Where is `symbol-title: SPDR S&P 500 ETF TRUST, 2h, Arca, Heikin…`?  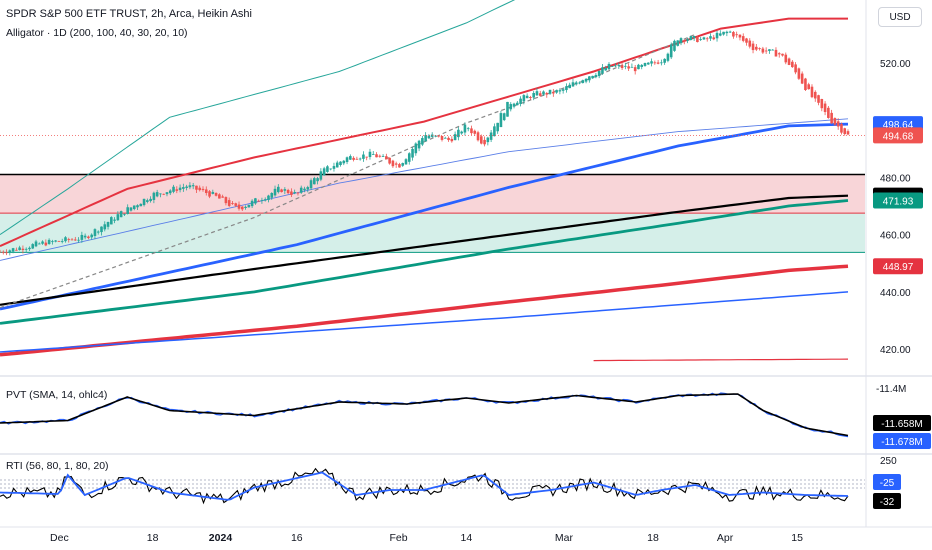
symbol-title: SPDR S&P 500 ETF TRUST, 2h, Arca, Heikin… is located at coordinates (129, 14).